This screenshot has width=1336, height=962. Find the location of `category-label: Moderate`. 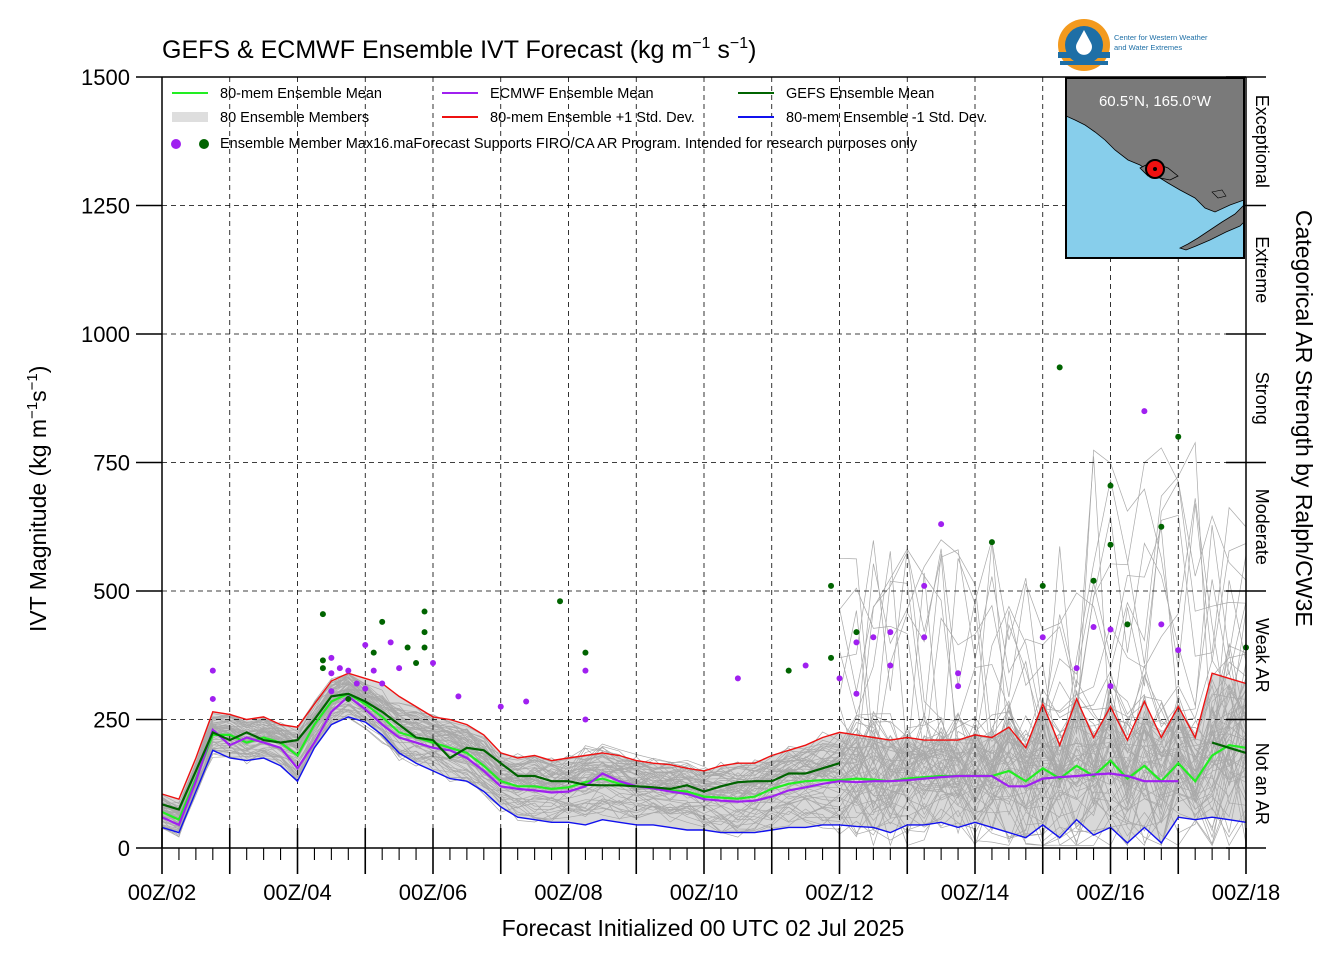

category-label: Moderate is located at coordinates (1262, 527).